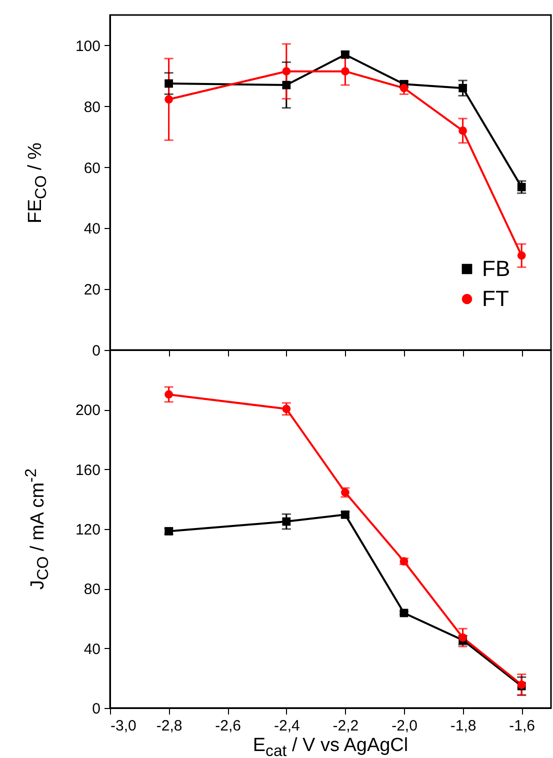 This screenshot has height=758, width=553. I want to click on y-tick-label: 20, so click(92, 290).